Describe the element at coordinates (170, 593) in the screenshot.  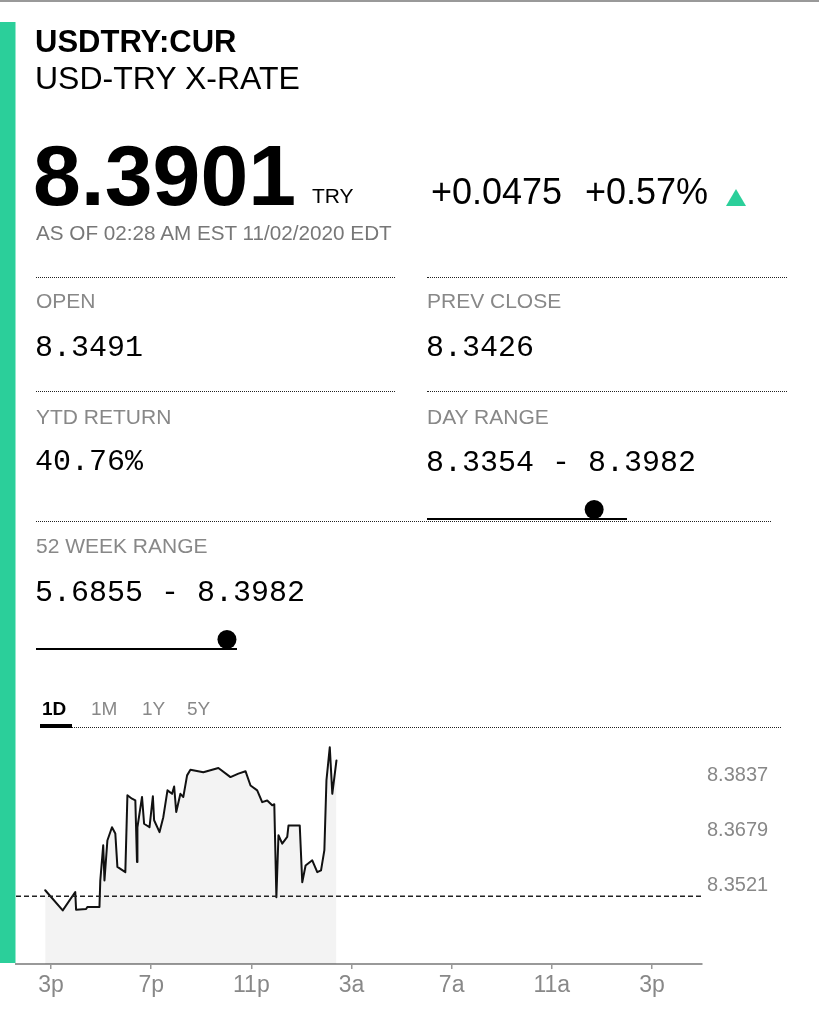
I see `text: 5.6855 - 8.3982` at that location.